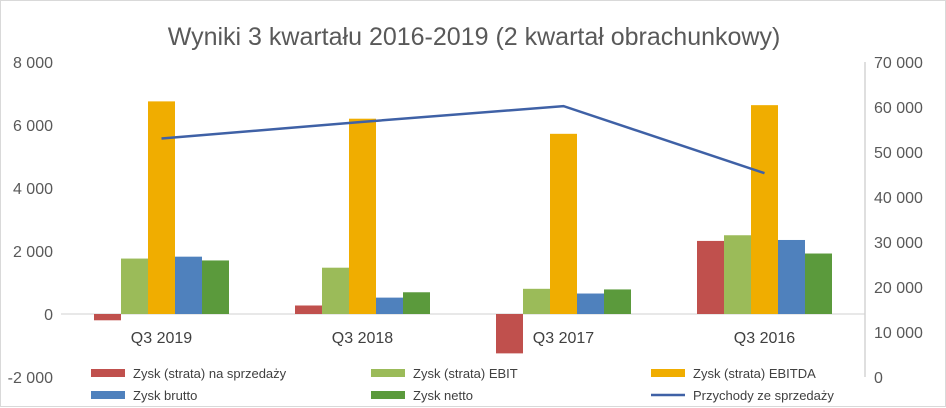 This screenshot has width=946, height=408. Describe the element at coordinates (764, 338) in the screenshot. I see `category-label: Q3 2016` at that location.